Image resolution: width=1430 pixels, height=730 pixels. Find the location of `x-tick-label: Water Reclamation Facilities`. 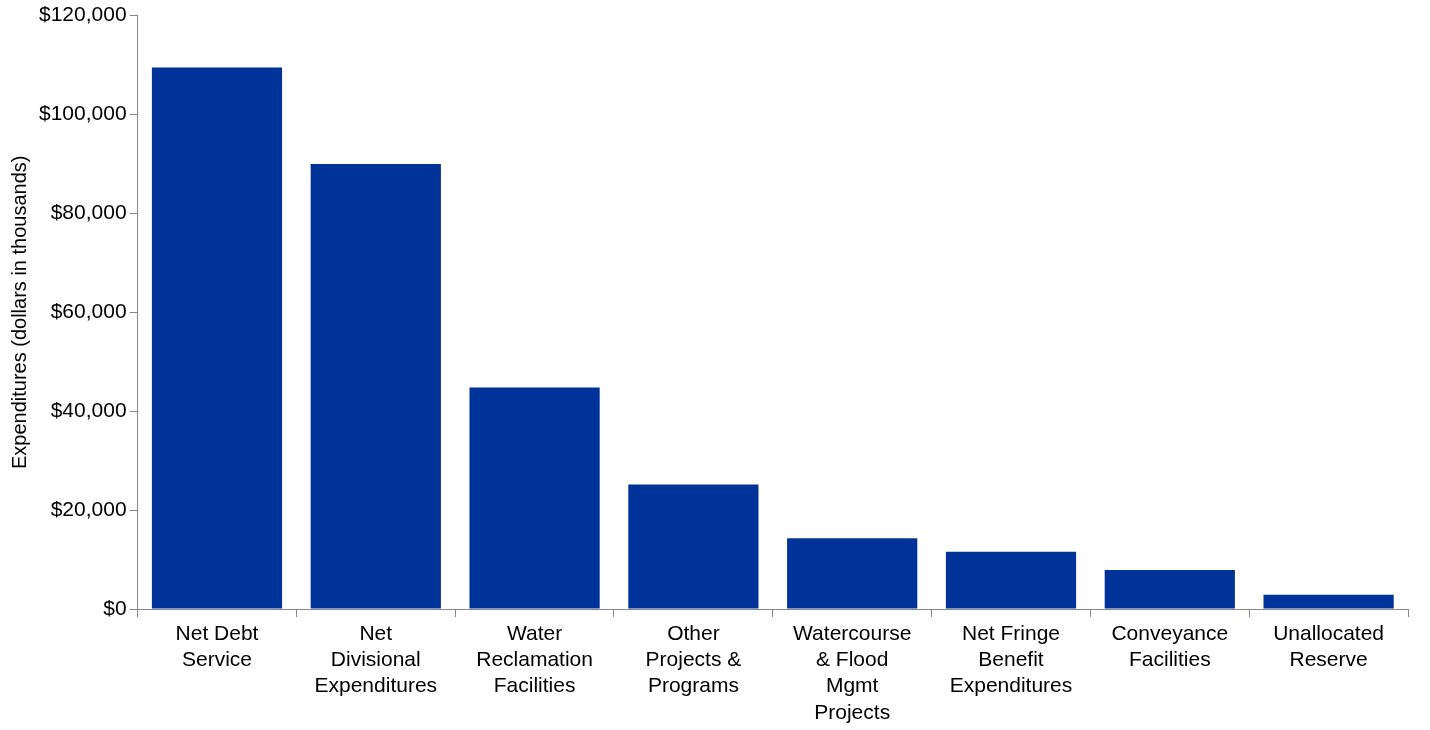

x-tick-label: Water Reclamation Facilities is located at coordinates (534, 658).